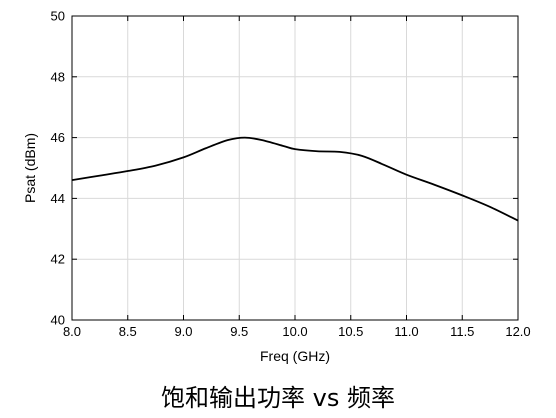 This screenshot has width=556, height=418. Describe the element at coordinates (183, 331) in the screenshot. I see `x-tick-label: 9.0` at that location.